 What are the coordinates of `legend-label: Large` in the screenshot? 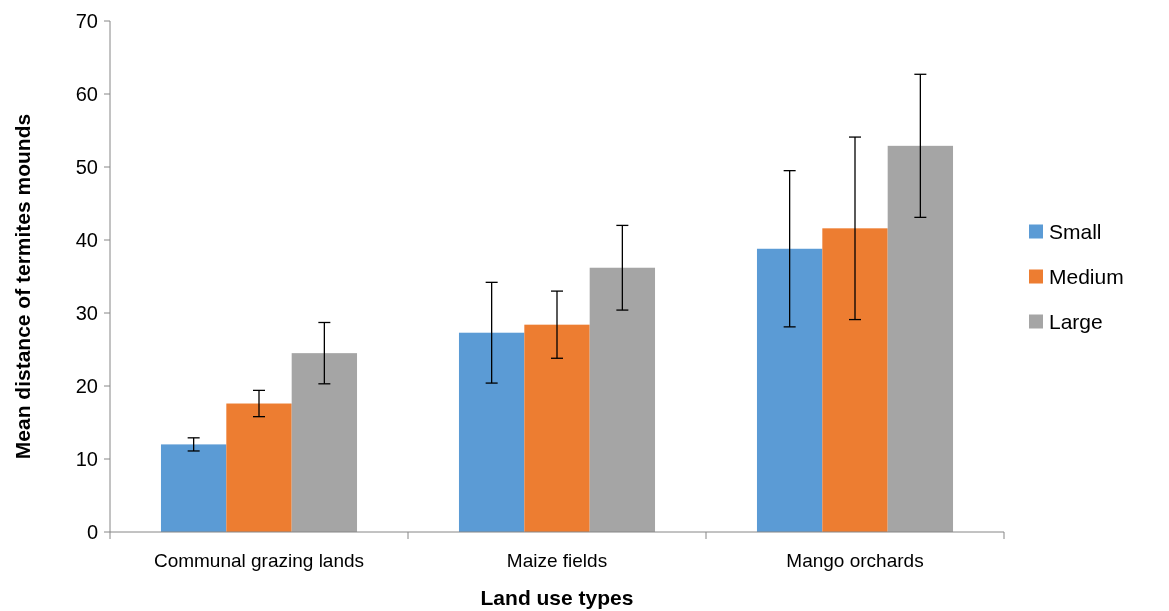 It's located at (1076, 321).